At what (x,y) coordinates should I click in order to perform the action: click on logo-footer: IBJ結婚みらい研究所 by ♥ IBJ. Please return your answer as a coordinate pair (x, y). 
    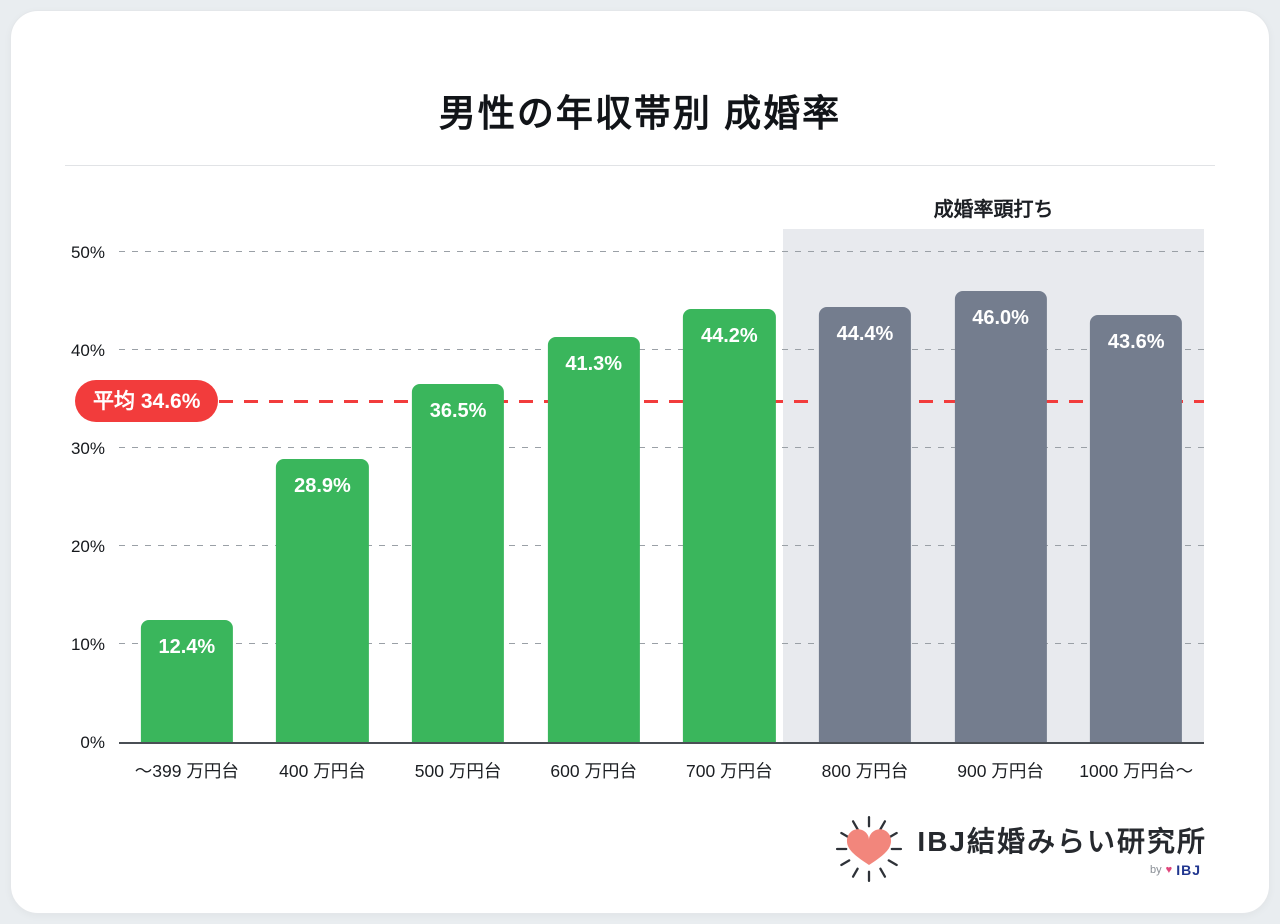
    Looking at the image, I should click on (1019, 849).